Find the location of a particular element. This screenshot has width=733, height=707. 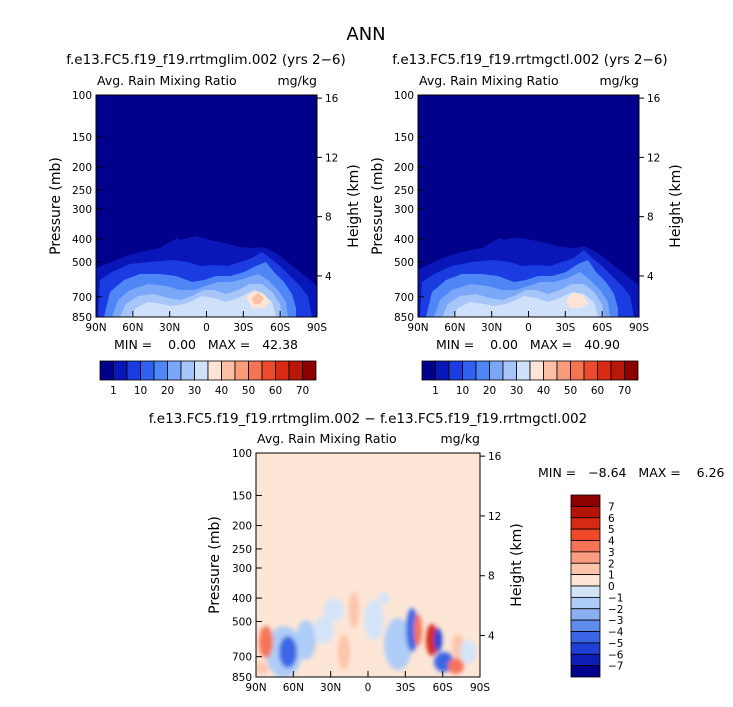

panel-difference-colorbar-label: 1 is located at coordinates (611, 576).